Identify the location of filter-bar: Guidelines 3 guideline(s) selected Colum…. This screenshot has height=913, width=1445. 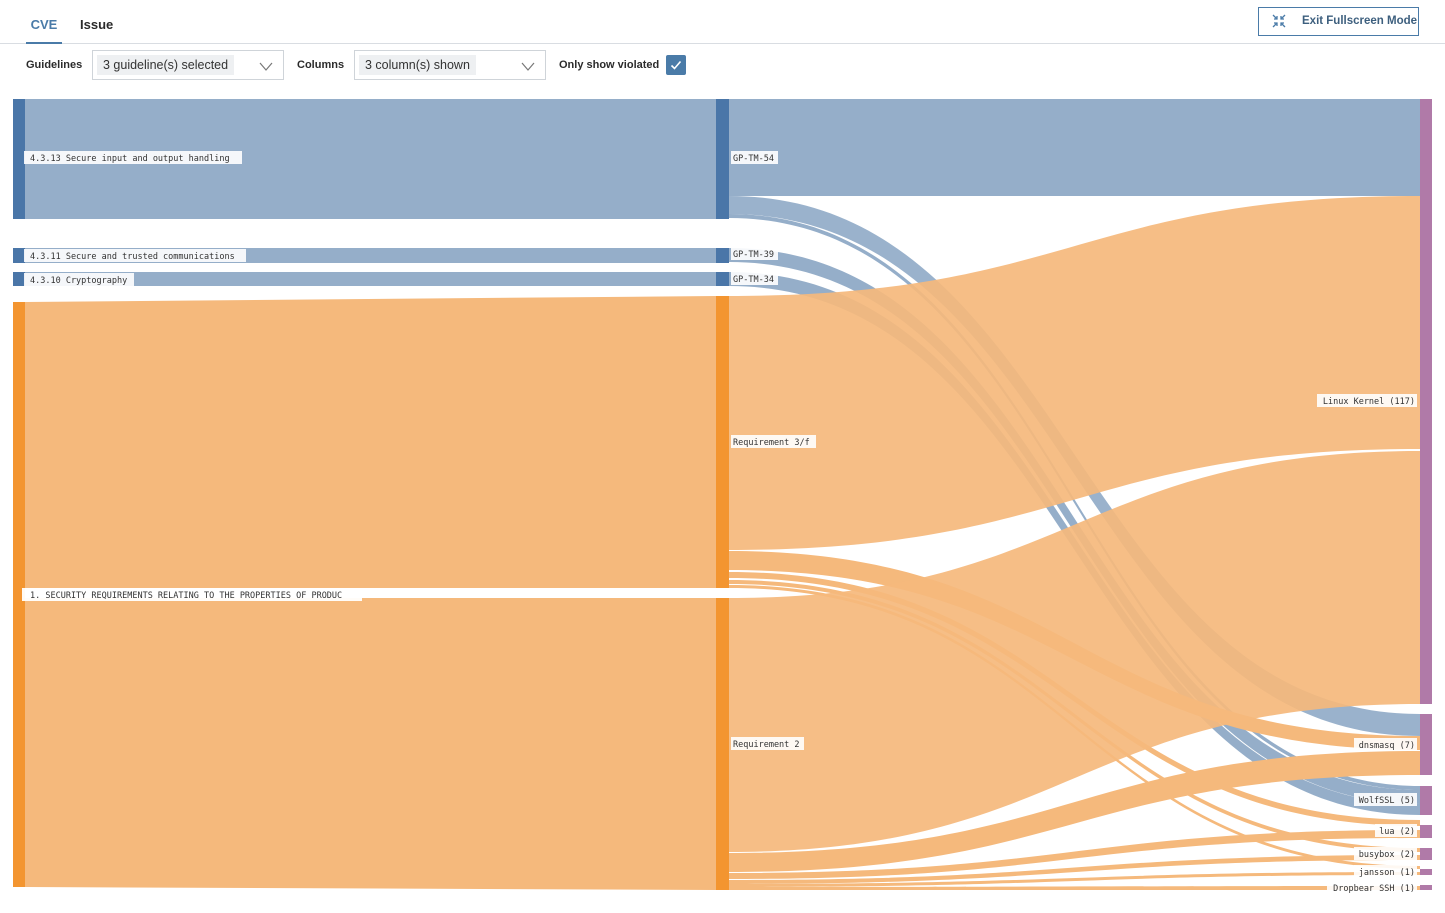
(722, 66).